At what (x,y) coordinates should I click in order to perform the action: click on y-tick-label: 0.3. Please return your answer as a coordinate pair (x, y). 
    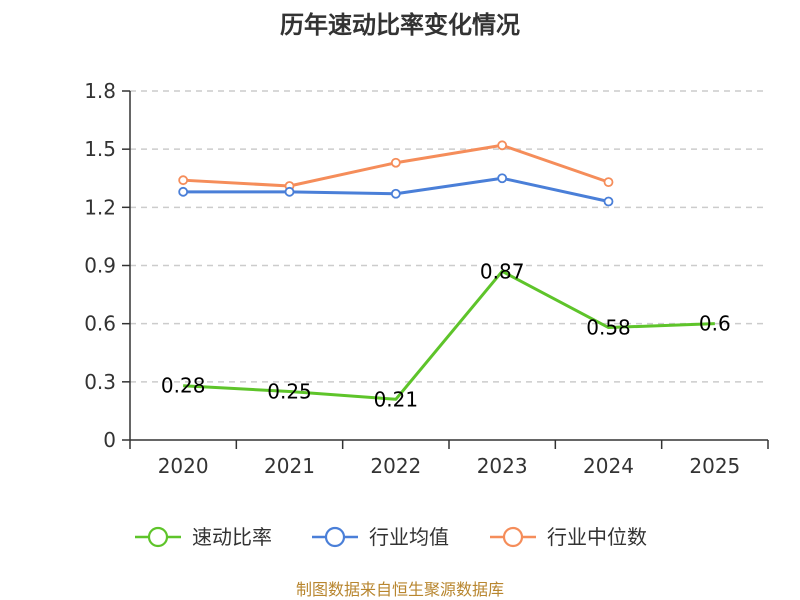
    Looking at the image, I should click on (100, 382).